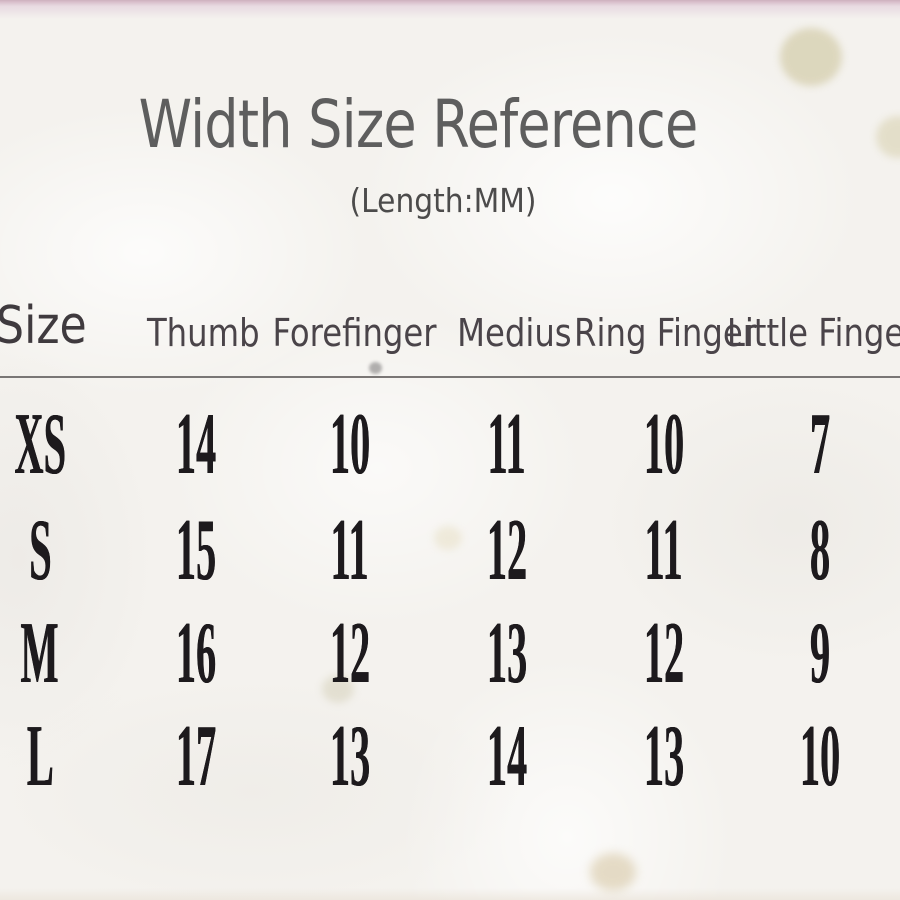 The image size is (900, 900). What do you see at coordinates (813, 333) in the screenshot?
I see `column-header-little-finger: Little Finger` at bounding box center [813, 333].